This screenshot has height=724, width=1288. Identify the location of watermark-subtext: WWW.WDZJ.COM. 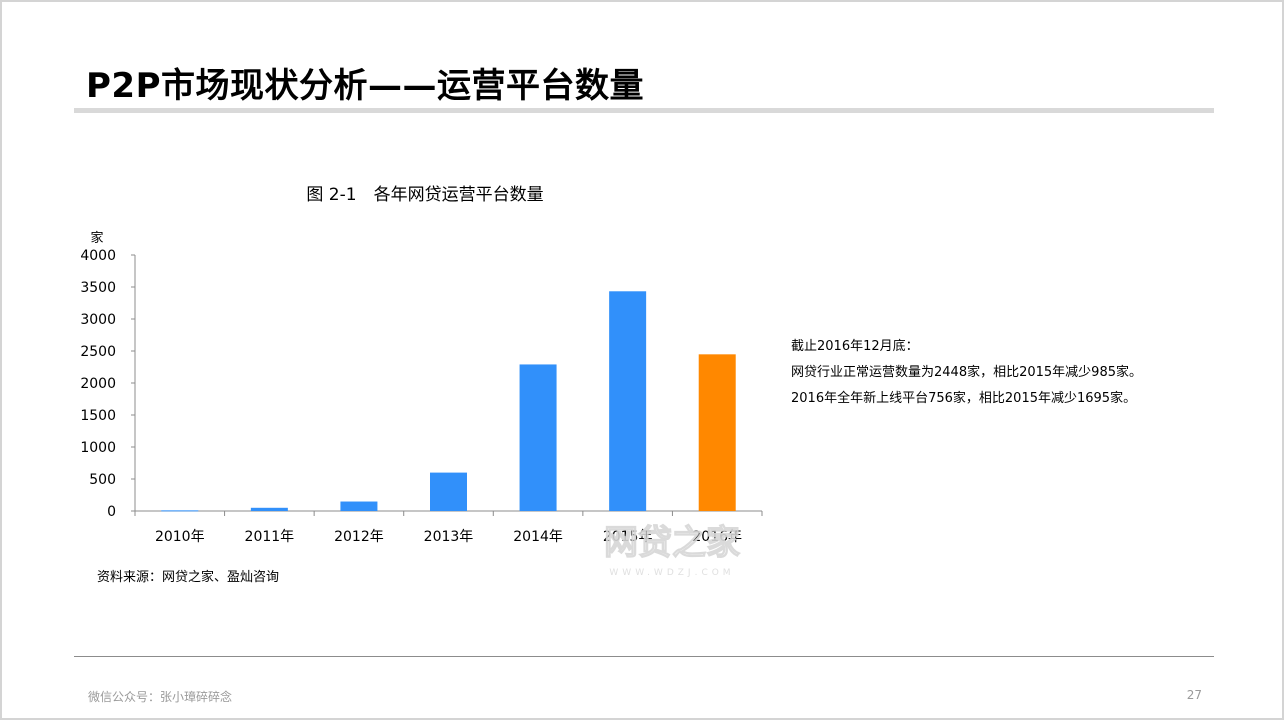
(671, 573).